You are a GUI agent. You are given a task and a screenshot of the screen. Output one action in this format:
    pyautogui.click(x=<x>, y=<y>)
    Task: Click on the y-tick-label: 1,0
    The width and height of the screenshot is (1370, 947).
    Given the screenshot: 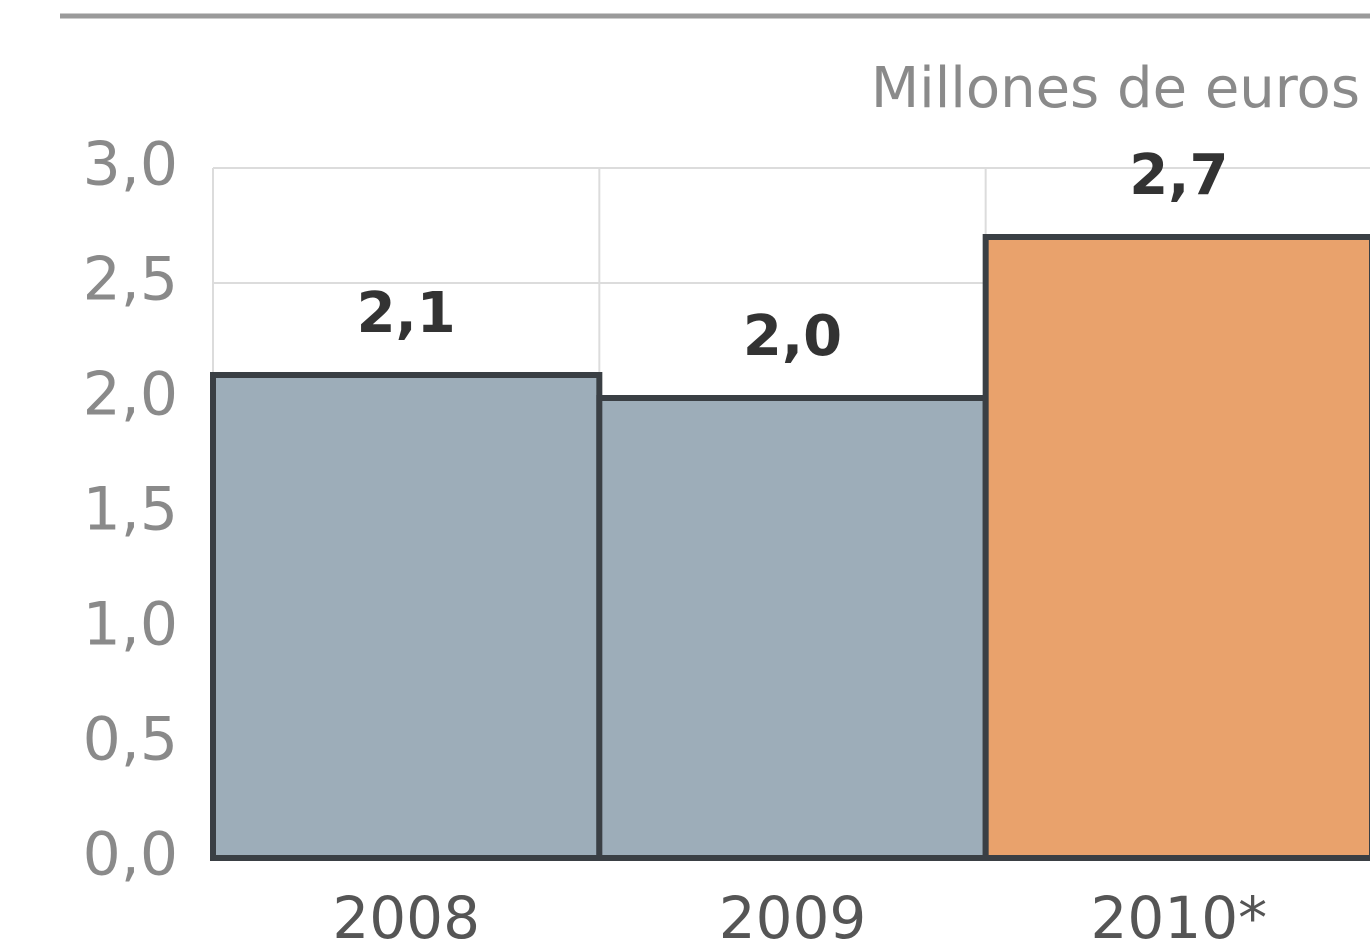 What is the action you would take?
    pyautogui.click(x=130, y=625)
    